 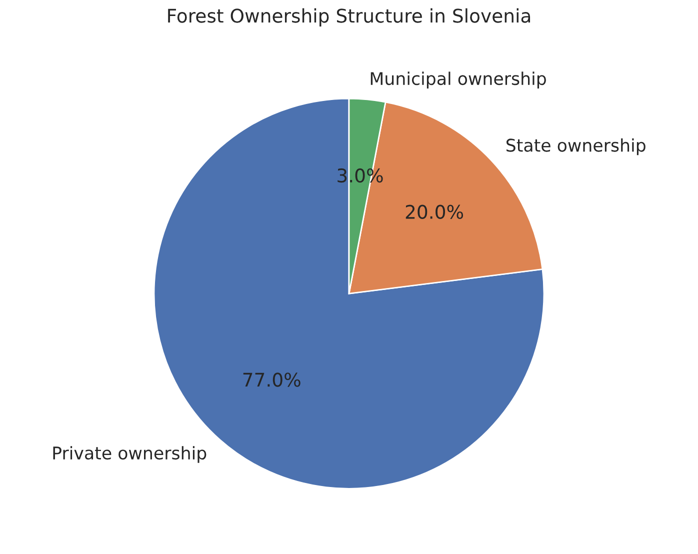 I want to click on slice-label: State ownership, so click(x=576, y=147).